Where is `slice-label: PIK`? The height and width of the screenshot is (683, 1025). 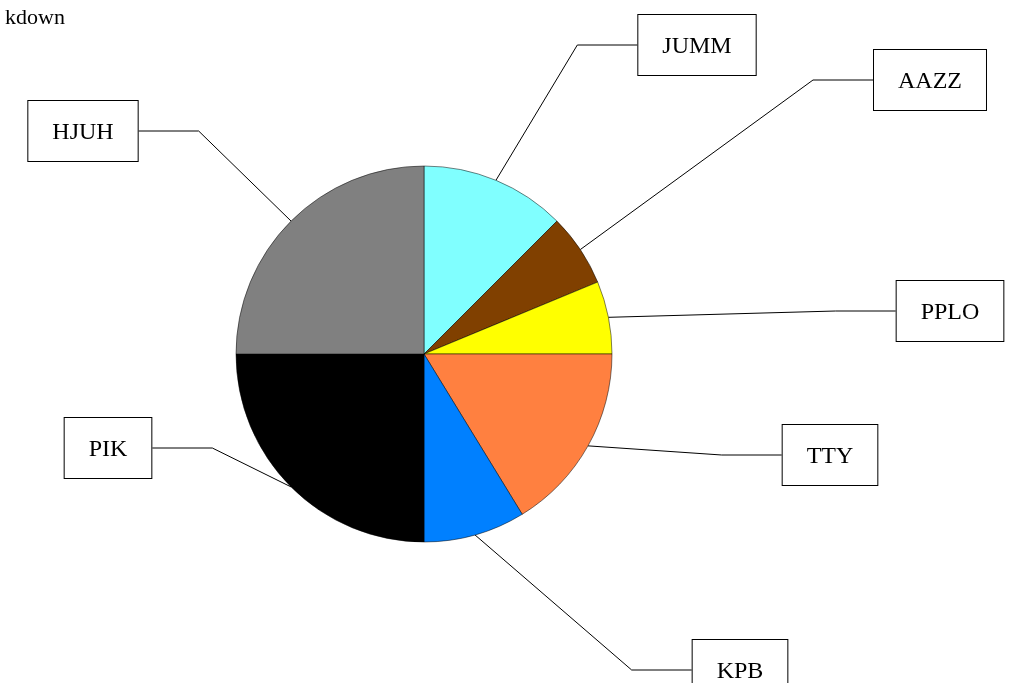
slice-label: PIK is located at coordinates (108, 448).